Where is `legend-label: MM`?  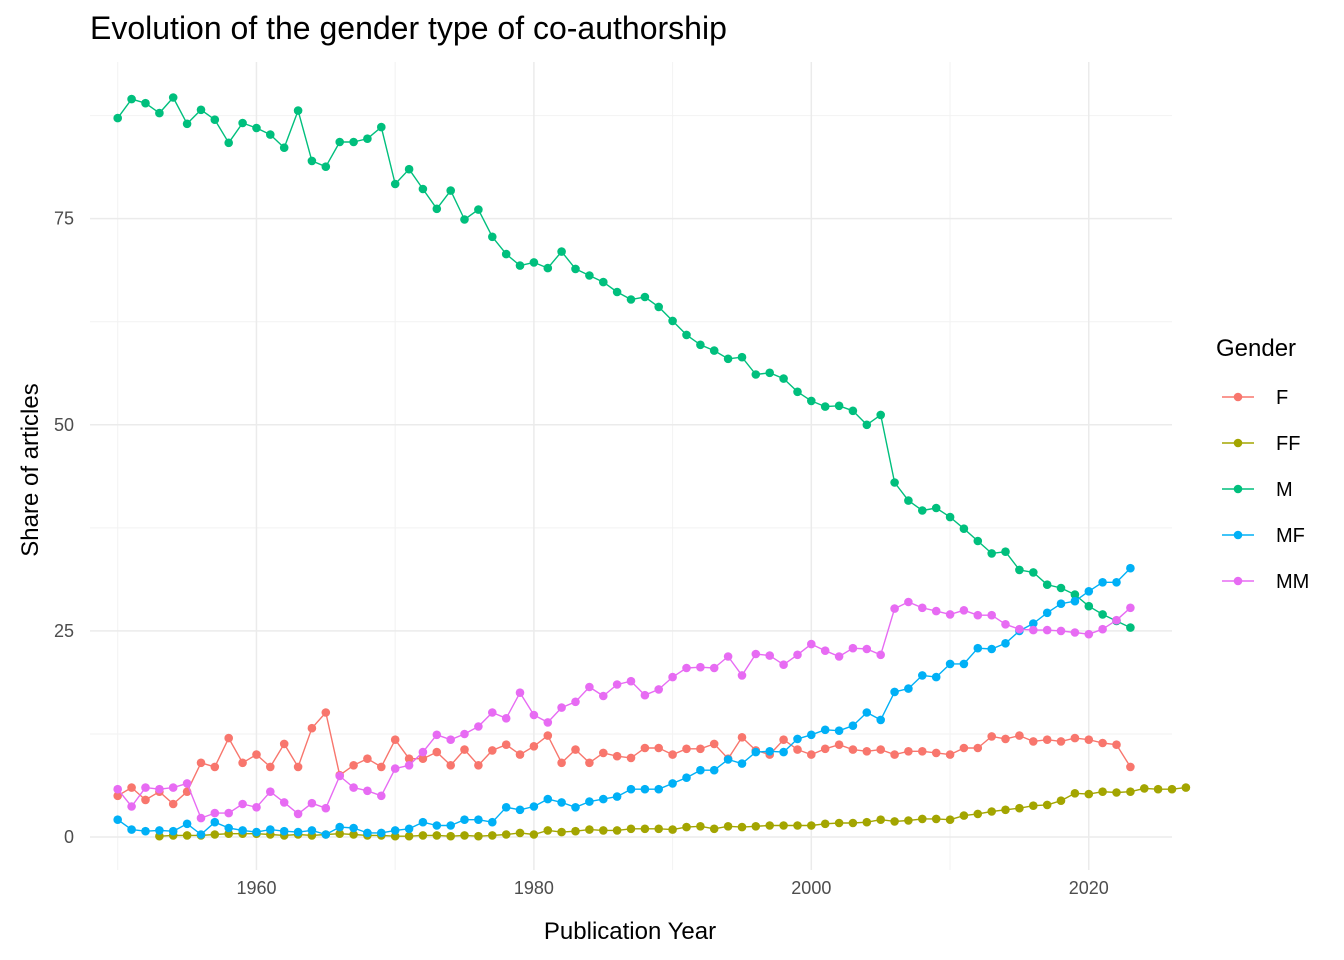 legend-label: MM is located at coordinates (1292, 582).